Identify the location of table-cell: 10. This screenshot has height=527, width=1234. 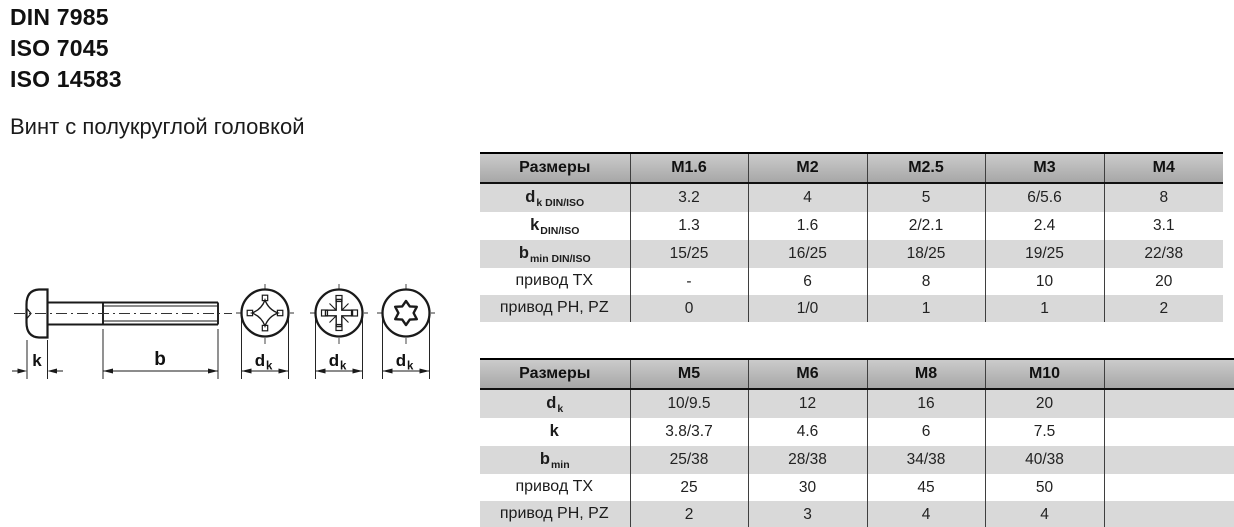
(1044, 281).